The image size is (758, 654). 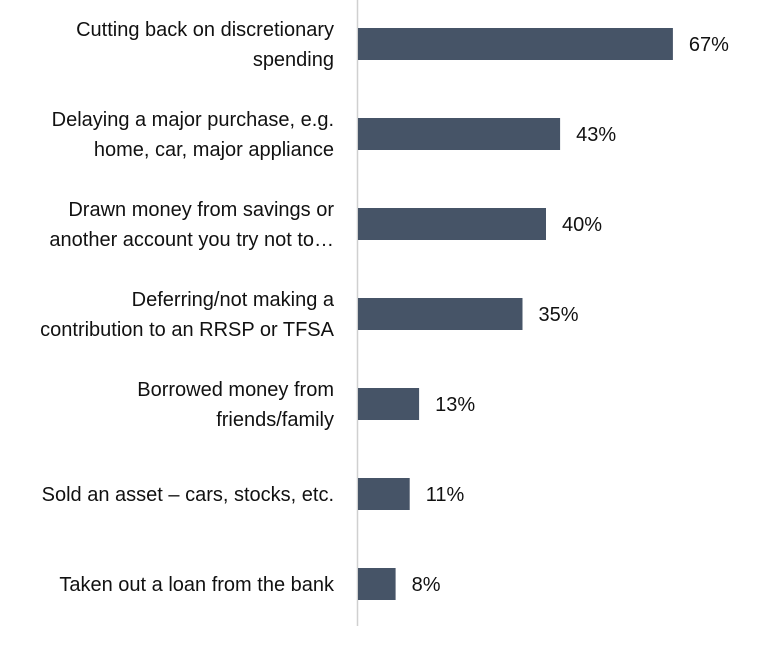 I want to click on value-label-4: 13%, so click(x=455, y=405).